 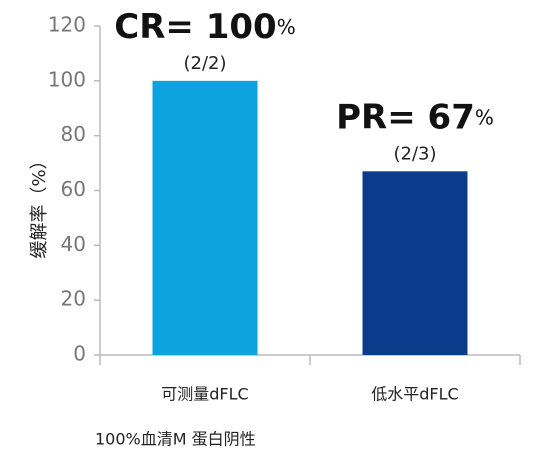 I want to click on x-tick-label: 可测量dFLC, so click(x=204, y=394).